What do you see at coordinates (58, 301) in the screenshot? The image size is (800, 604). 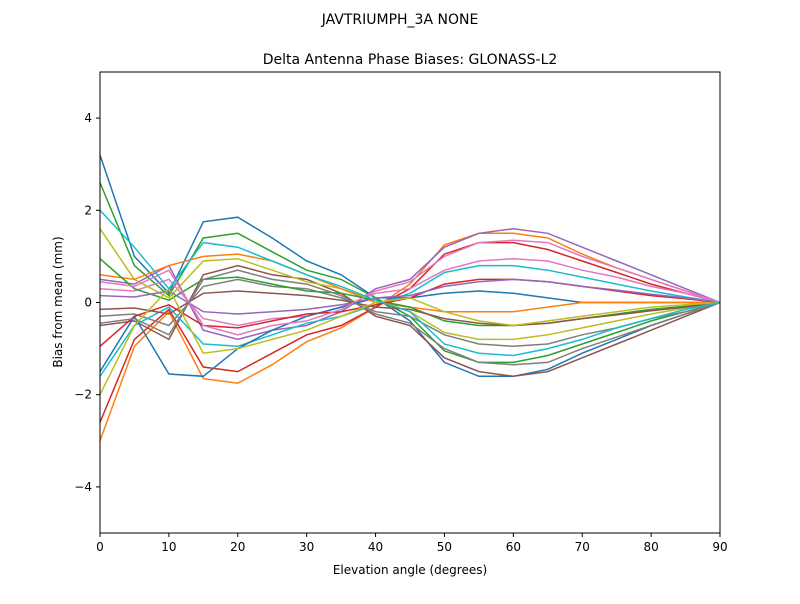 I see `y-axis-label: Bias from mean (mm)` at bounding box center [58, 301].